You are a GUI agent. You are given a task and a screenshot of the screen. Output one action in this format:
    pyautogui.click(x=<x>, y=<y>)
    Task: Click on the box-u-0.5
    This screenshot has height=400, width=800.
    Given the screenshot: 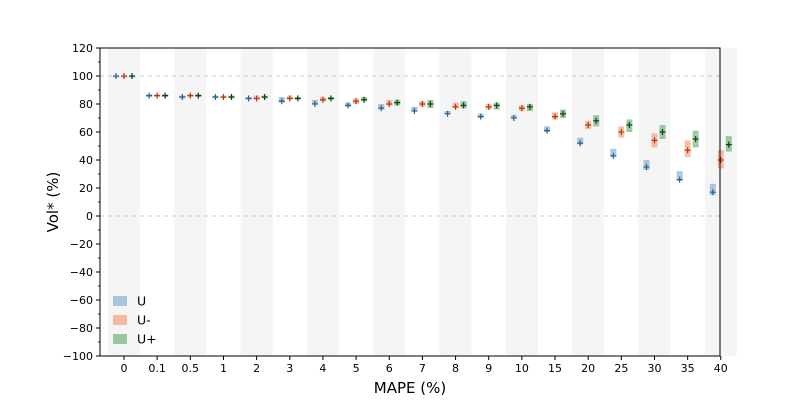 What is the action you would take?
    pyautogui.click(x=182, y=97)
    